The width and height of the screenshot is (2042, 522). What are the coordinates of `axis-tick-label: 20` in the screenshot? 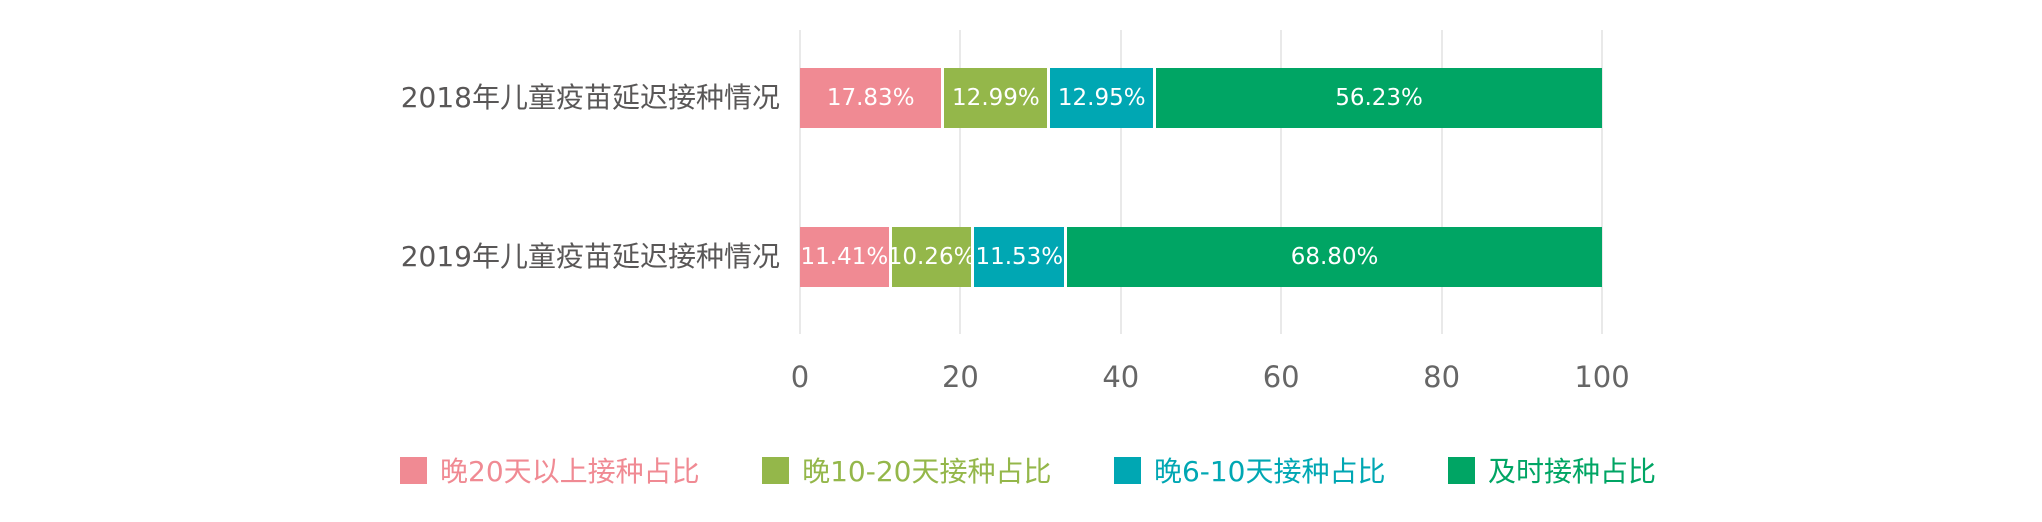 It's located at (960, 377).